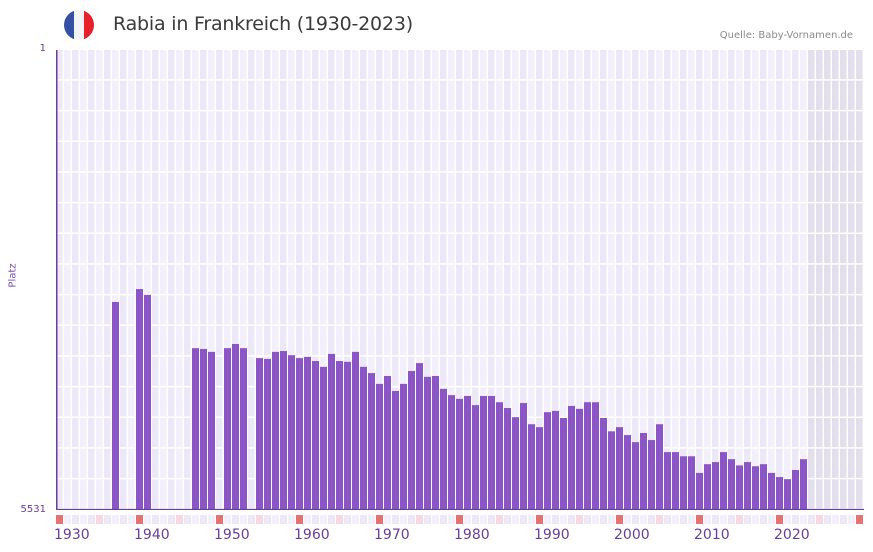 Image resolution: width=873 pixels, height=552 pixels. Describe the element at coordinates (427, 443) in the screenshot. I see `bar-1976` at that location.